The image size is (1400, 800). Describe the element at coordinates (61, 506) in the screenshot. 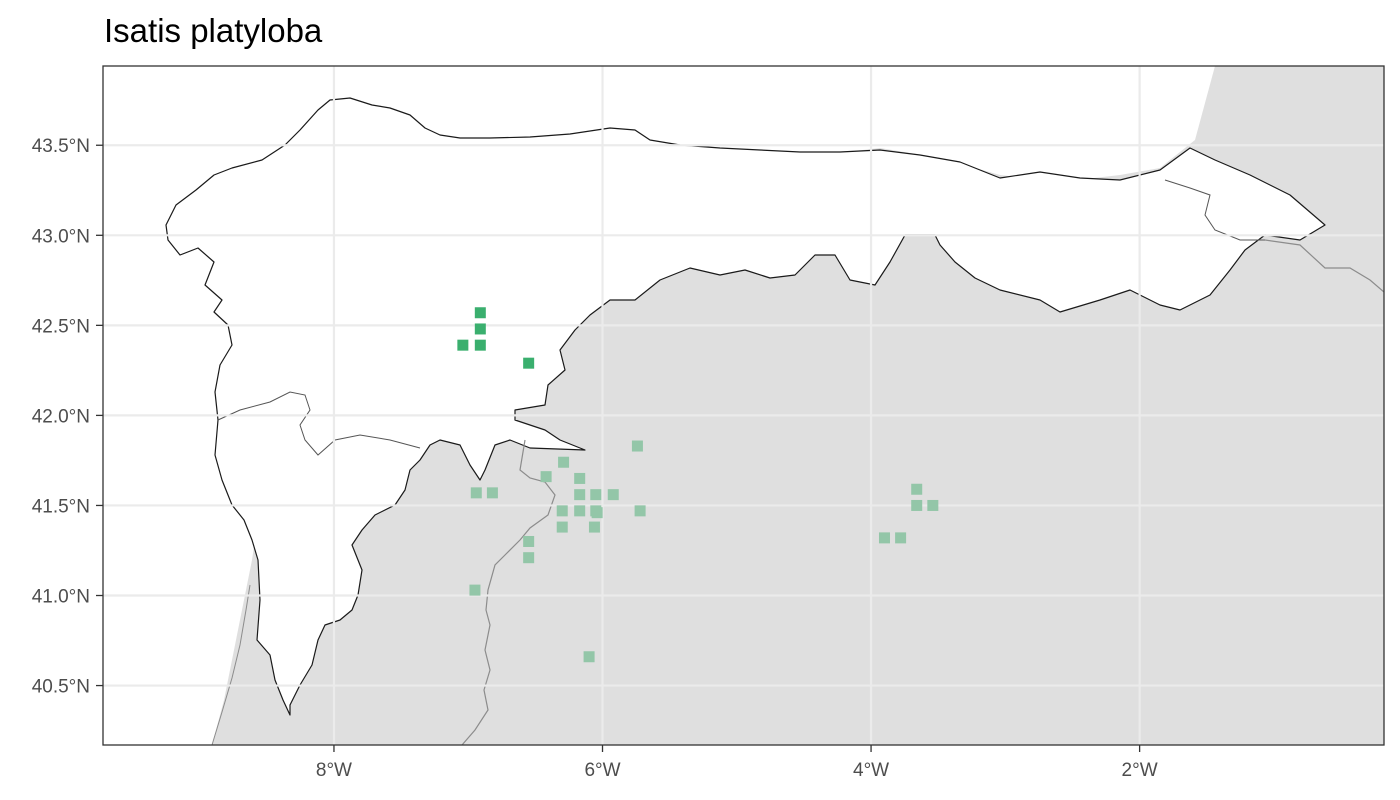

I see `y-tick-label: 41.5°N` at that location.